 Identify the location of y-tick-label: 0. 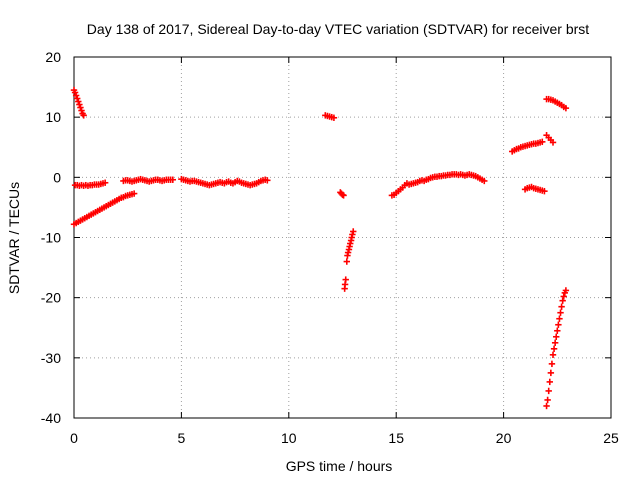
(57, 177).